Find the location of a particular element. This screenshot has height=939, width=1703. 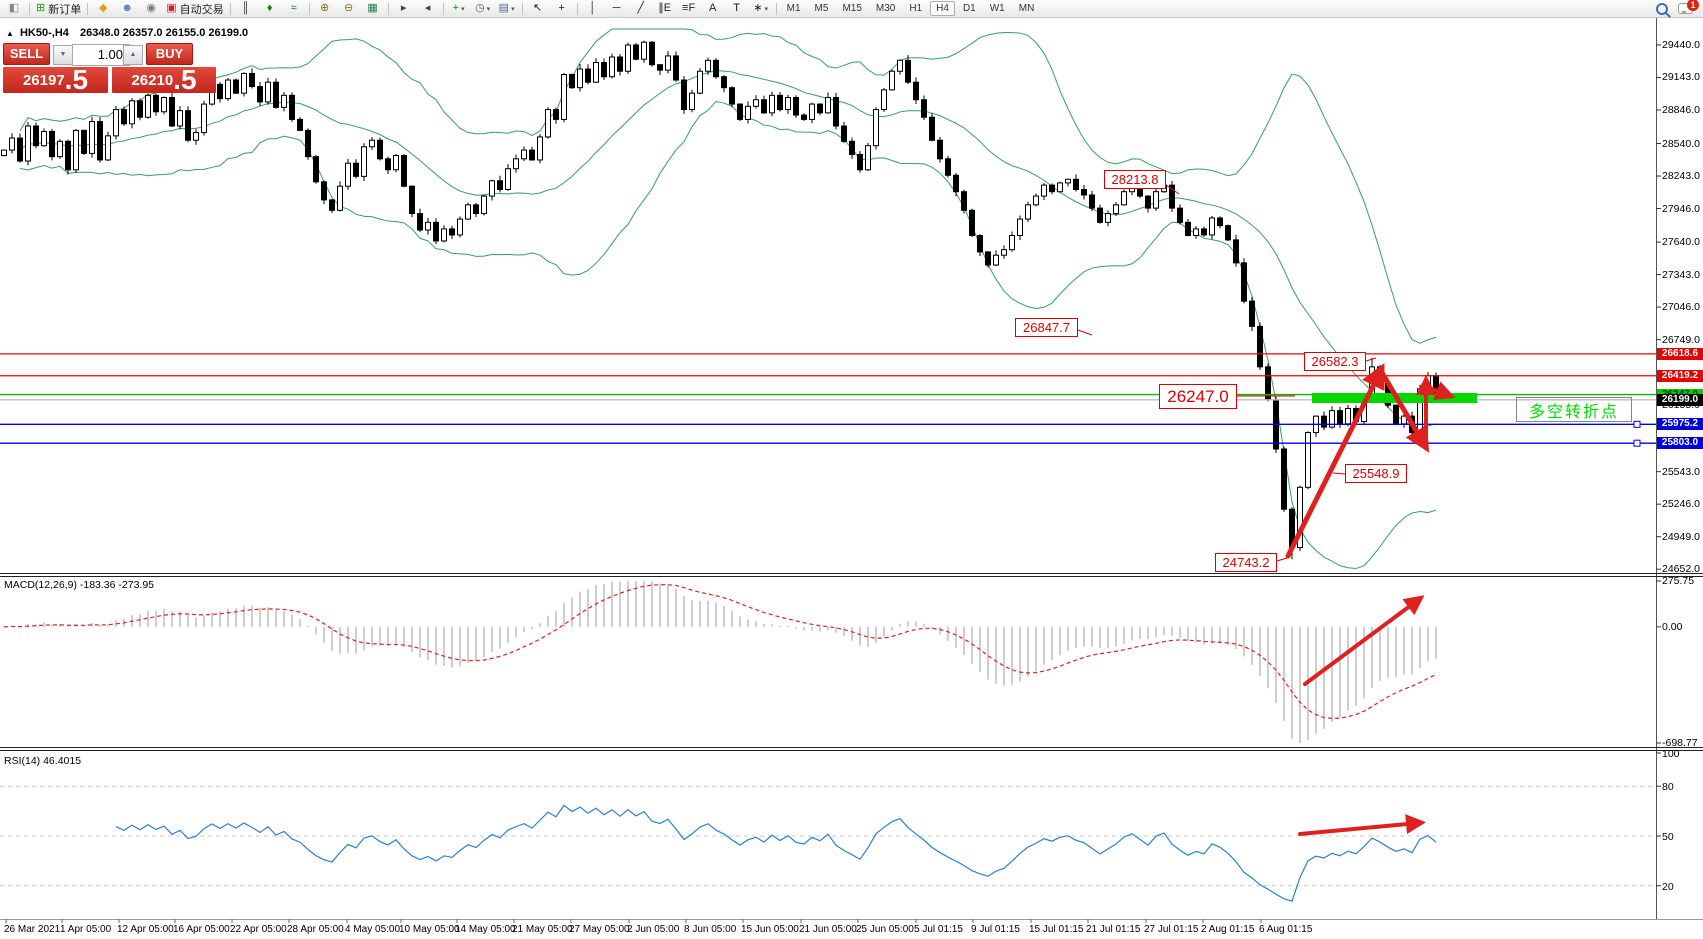

price-callout-25548.9: 25548.9 is located at coordinates (1376, 473).